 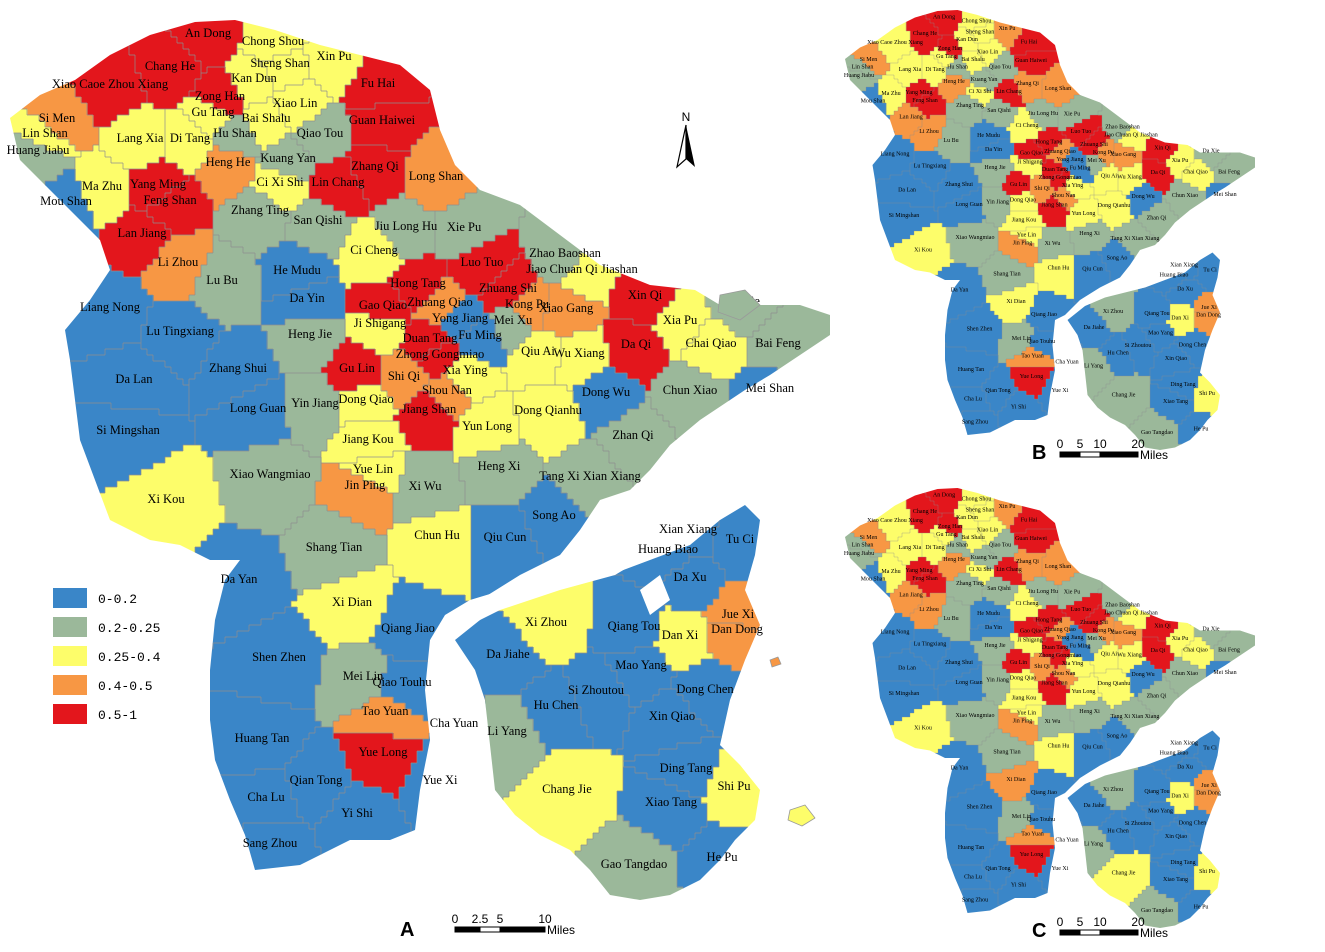 I want to click on b-label-qiu-ai: Qiu Ai, so click(x=1109, y=177).